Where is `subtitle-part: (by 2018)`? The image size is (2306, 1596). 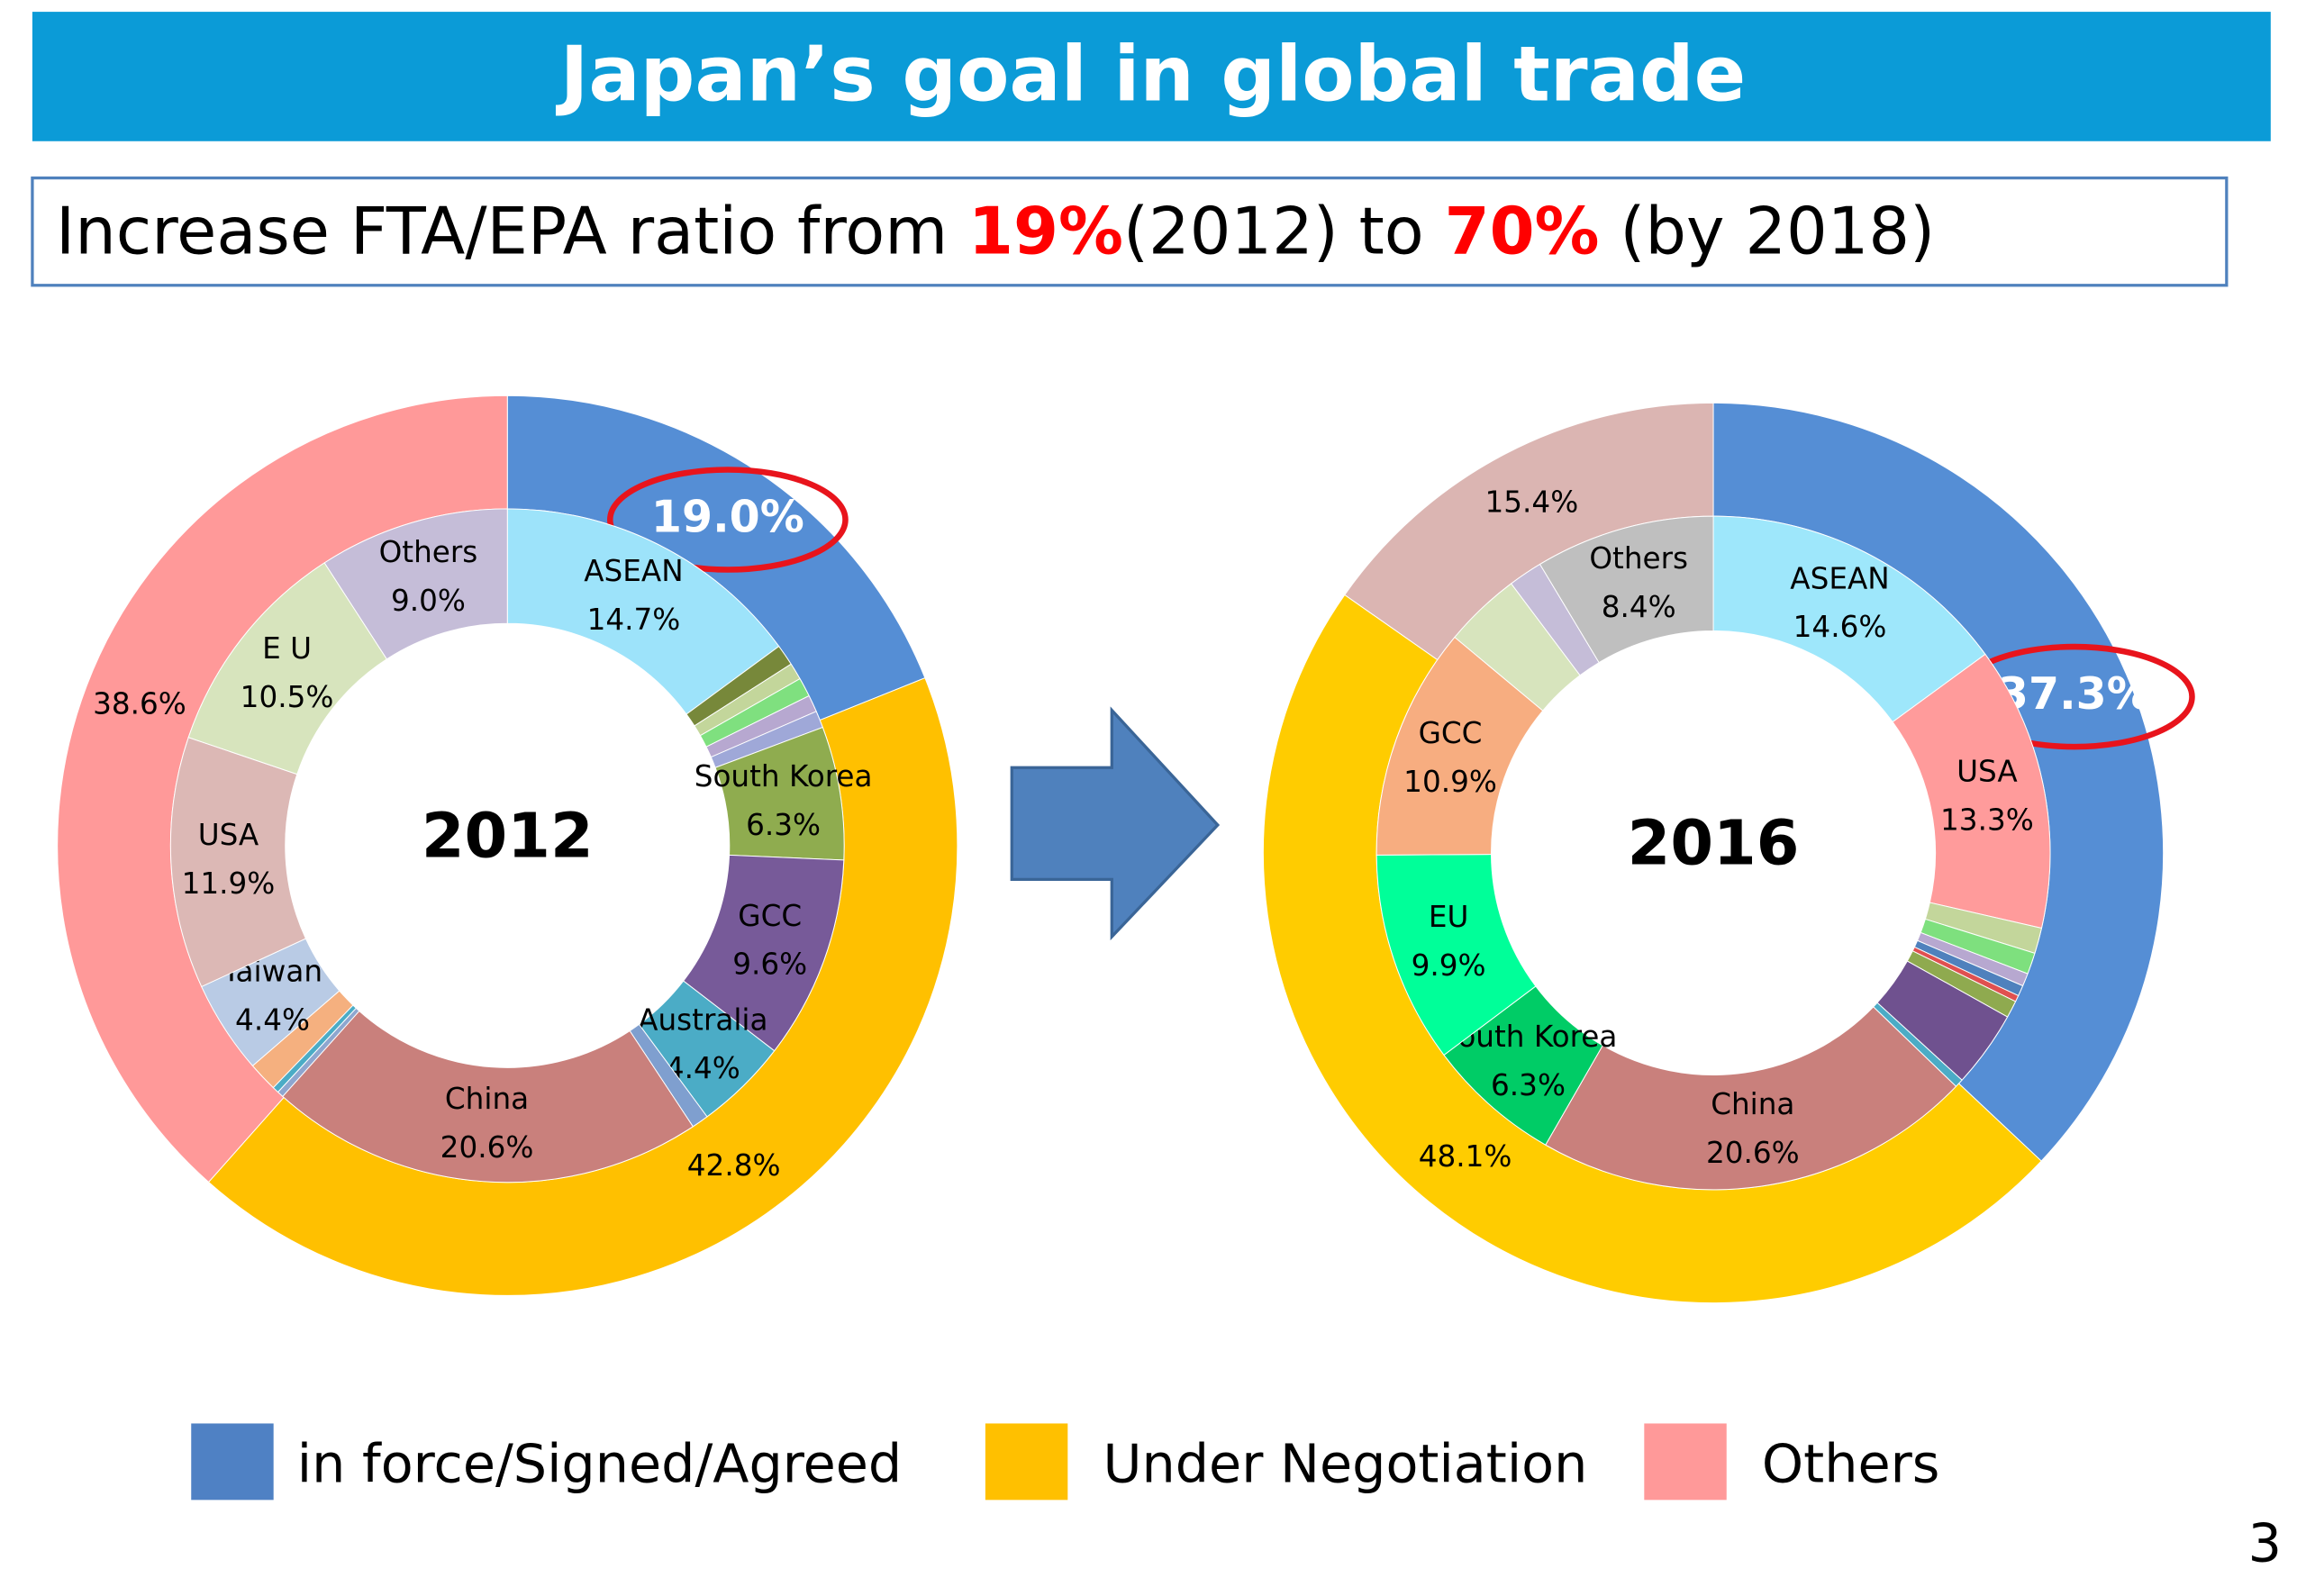 subtitle-part: (by 2018) is located at coordinates (1768, 230).